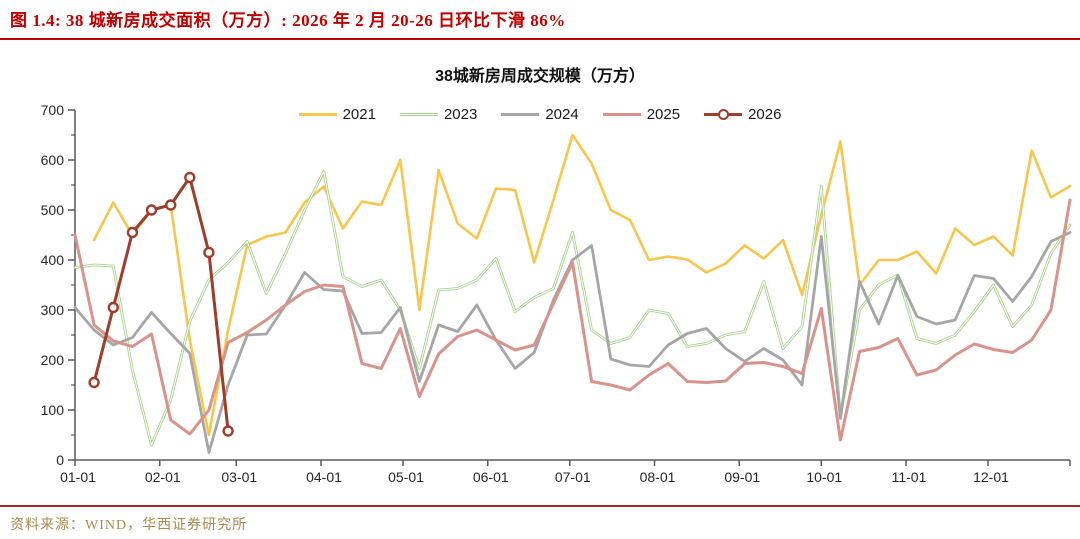 Image resolution: width=1080 pixels, height=539 pixels. I want to click on legend-label-2025: 2025, so click(663, 114).